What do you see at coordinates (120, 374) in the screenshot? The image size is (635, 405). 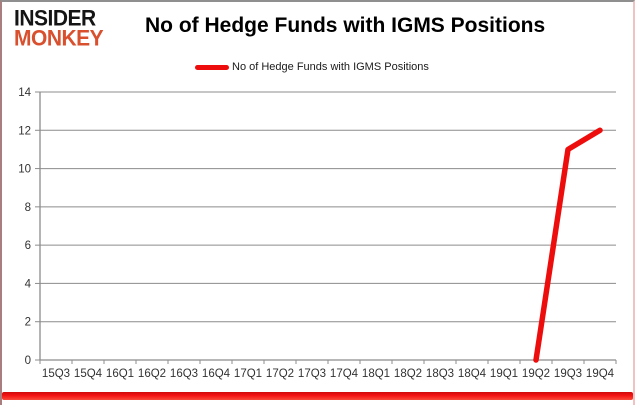 I see `svg-text: 16Q1` at bounding box center [120, 374].